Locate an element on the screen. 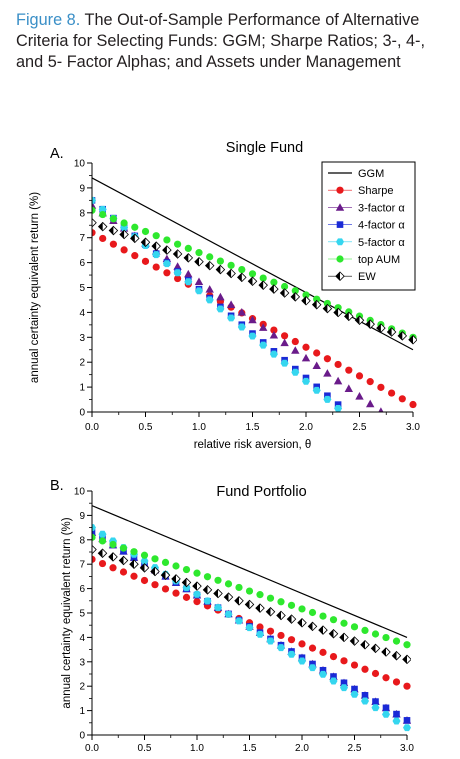 Image resolution: width=460 pixels, height=759 pixels. chart1-legend-label: GGM is located at coordinates (371, 174).